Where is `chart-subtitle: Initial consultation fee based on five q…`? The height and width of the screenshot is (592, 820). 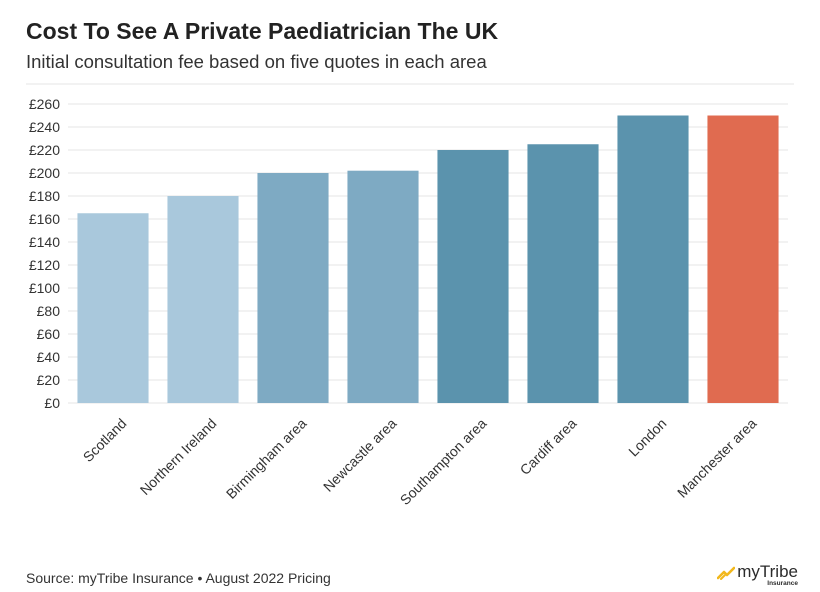
chart-subtitle: Initial consultation fee based on five q… is located at coordinates (256, 61).